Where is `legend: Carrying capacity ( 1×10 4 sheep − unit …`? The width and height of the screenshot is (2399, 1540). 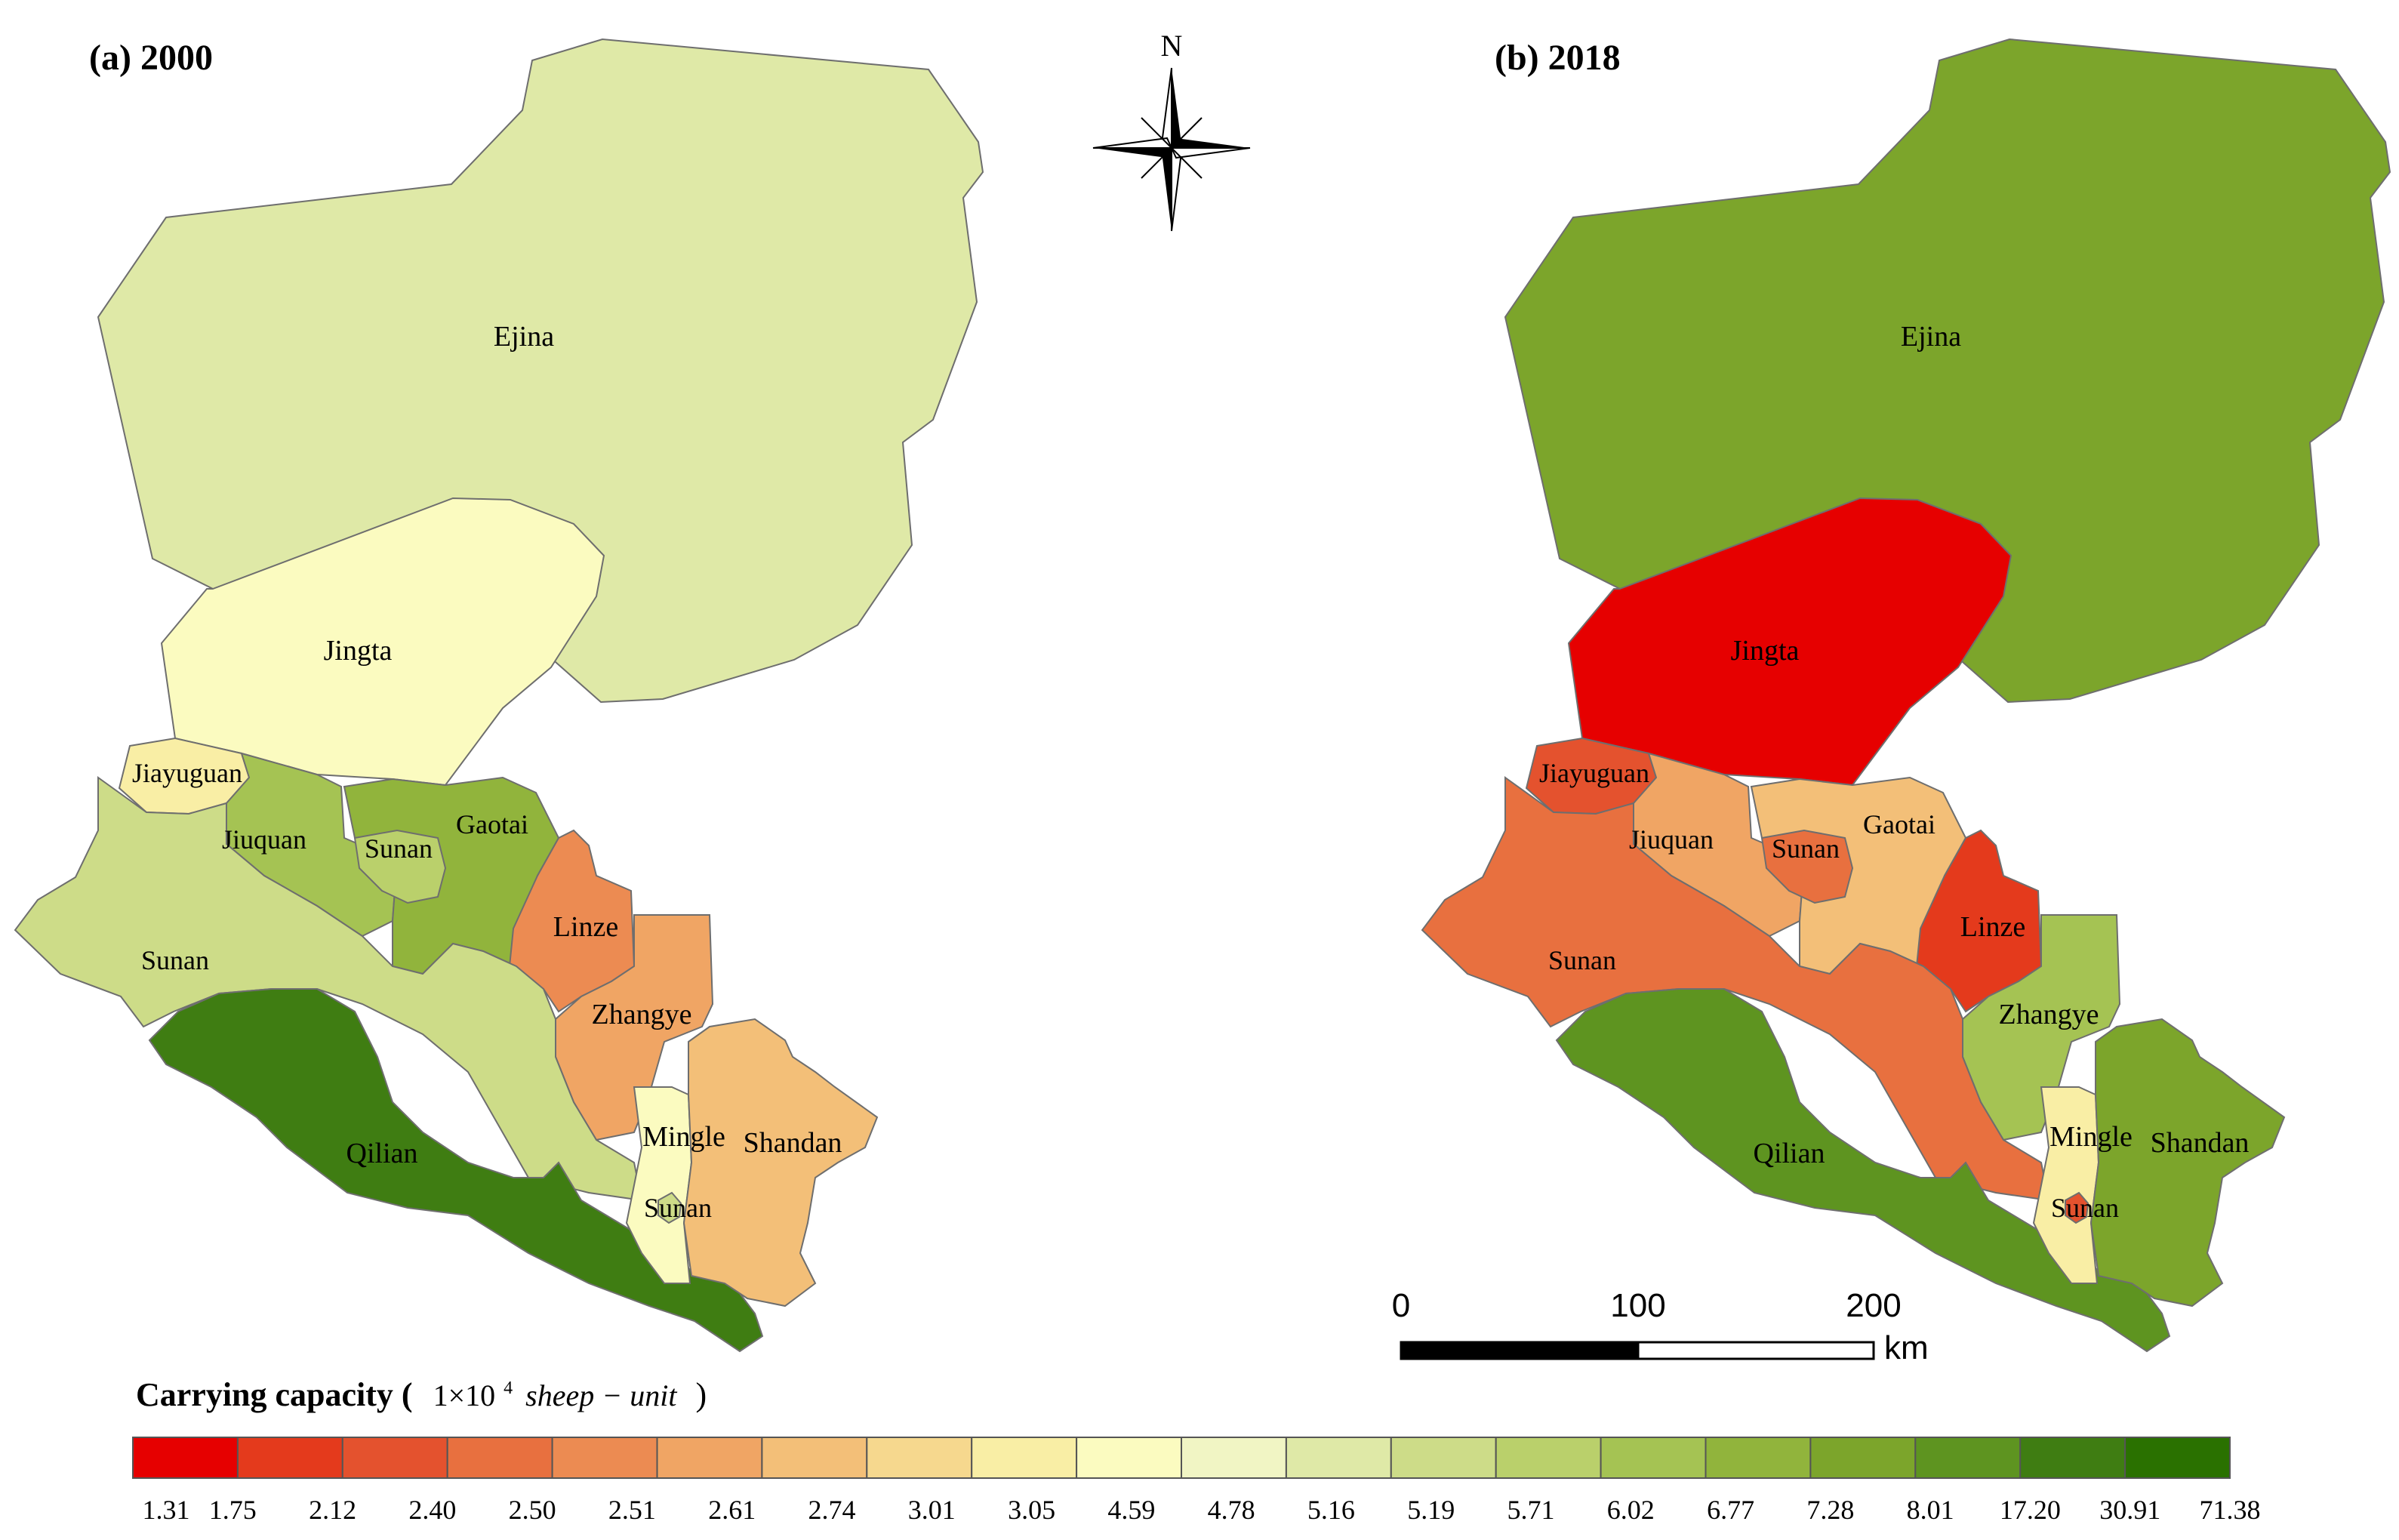
legend: Carrying capacity ( 1×10 4 sheep − unit … is located at coordinates (1196, 1444).